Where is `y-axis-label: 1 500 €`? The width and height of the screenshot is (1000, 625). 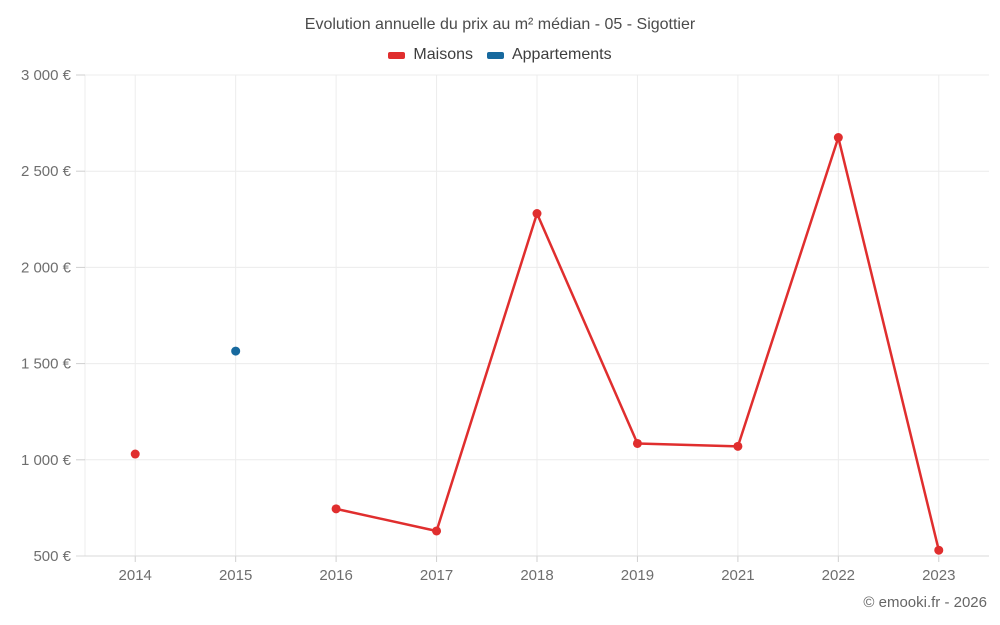 y-axis-label: 1 500 € is located at coordinates (46, 364).